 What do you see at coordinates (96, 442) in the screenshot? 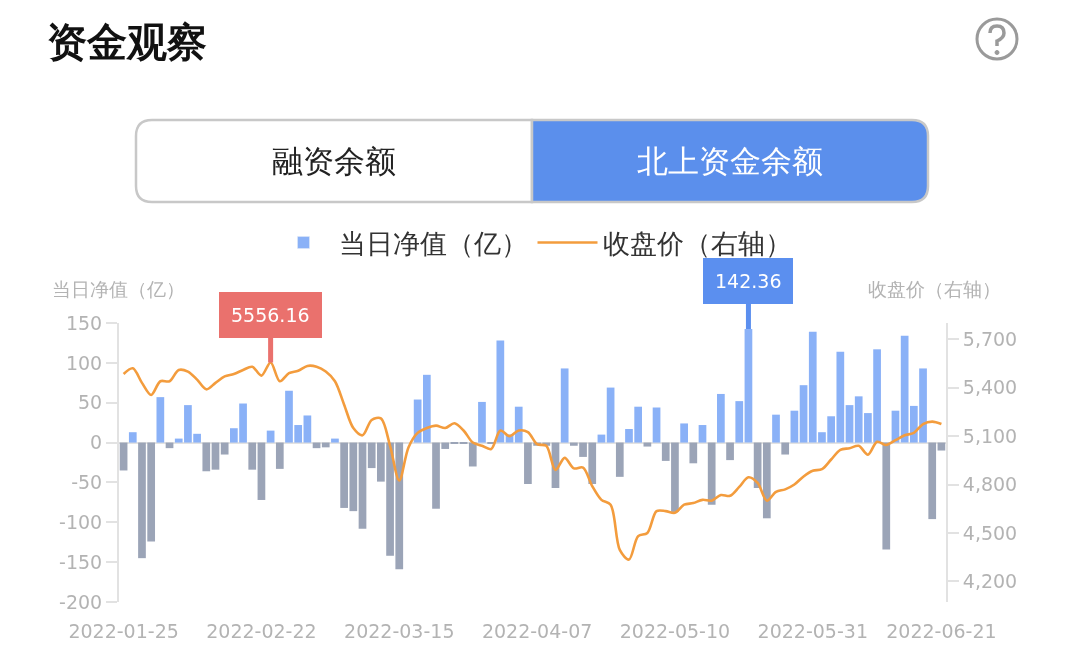
I see `y-tick-label: 0` at bounding box center [96, 442].